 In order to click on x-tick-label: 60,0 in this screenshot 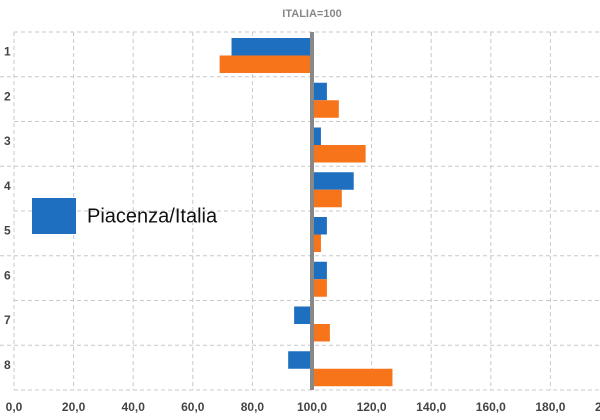, I will do `click(193, 407)`.